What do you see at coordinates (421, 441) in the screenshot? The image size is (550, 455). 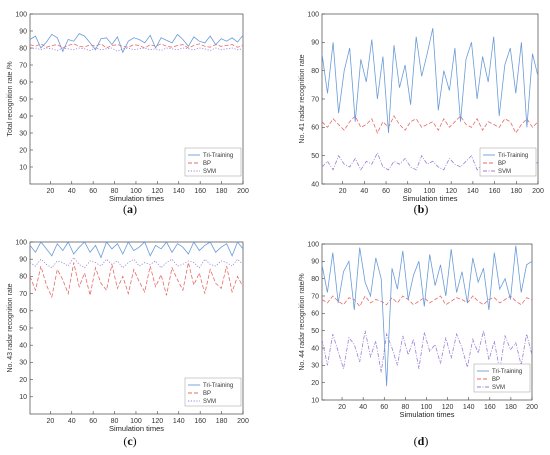 I see `caption-d: (d)` at bounding box center [421, 441].